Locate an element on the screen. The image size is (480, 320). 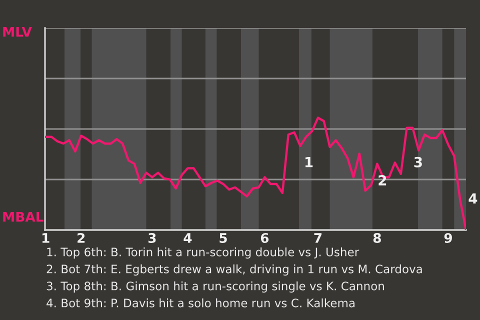
text: 4. Bot 9th: P. Davis hit a solo home run vs C. Kalkema is located at coordinates (200, 303).